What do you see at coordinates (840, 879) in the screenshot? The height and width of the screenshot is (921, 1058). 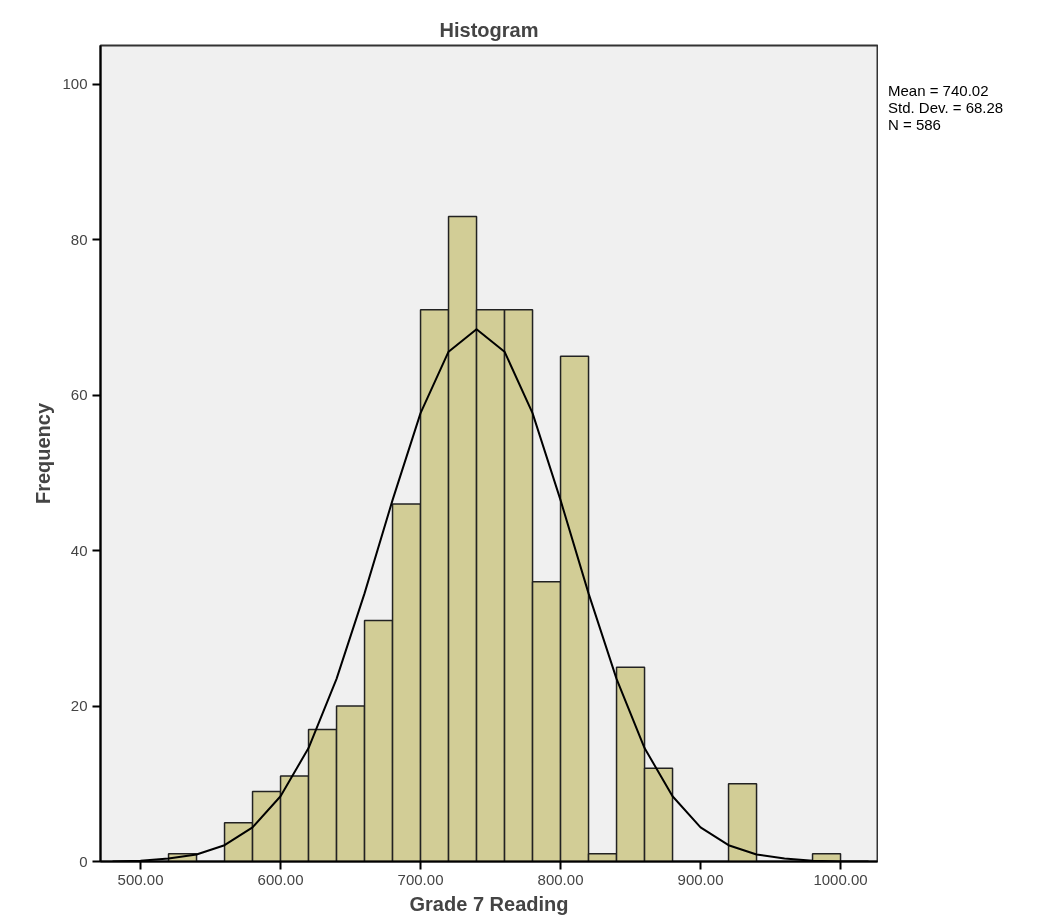 I see `x-tick-label: 1000.00` at bounding box center [840, 879].